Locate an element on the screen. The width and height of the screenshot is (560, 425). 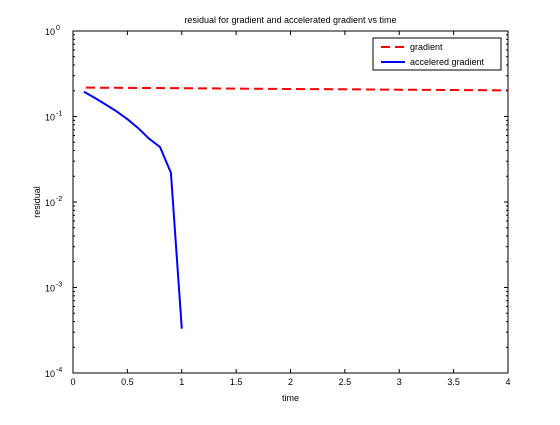
x-tick-label: 3 is located at coordinates (399, 382).